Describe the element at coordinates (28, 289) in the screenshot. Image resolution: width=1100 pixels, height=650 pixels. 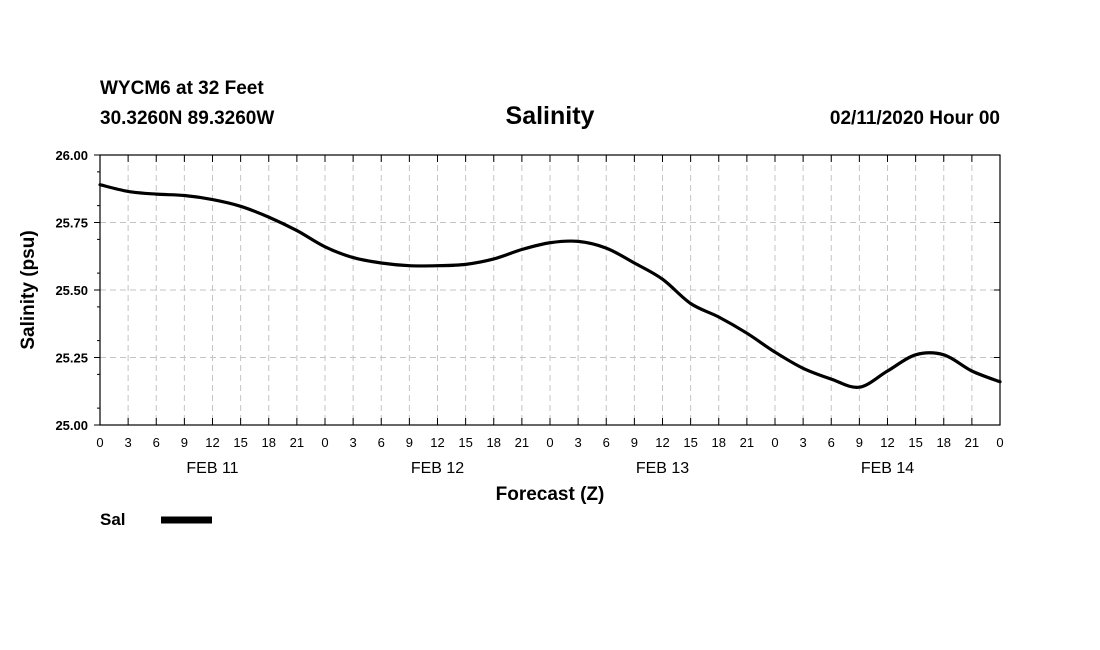
I see `y-axis-title: Salinity (psu)` at that location.